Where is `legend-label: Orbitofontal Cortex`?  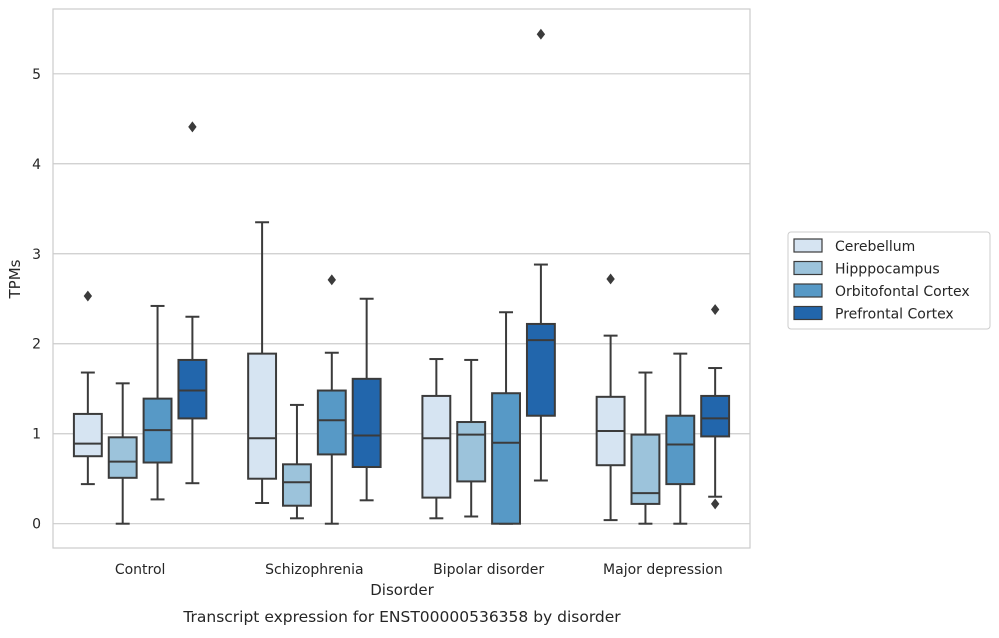 legend-label: Orbitofontal Cortex is located at coordinates (902, 292).